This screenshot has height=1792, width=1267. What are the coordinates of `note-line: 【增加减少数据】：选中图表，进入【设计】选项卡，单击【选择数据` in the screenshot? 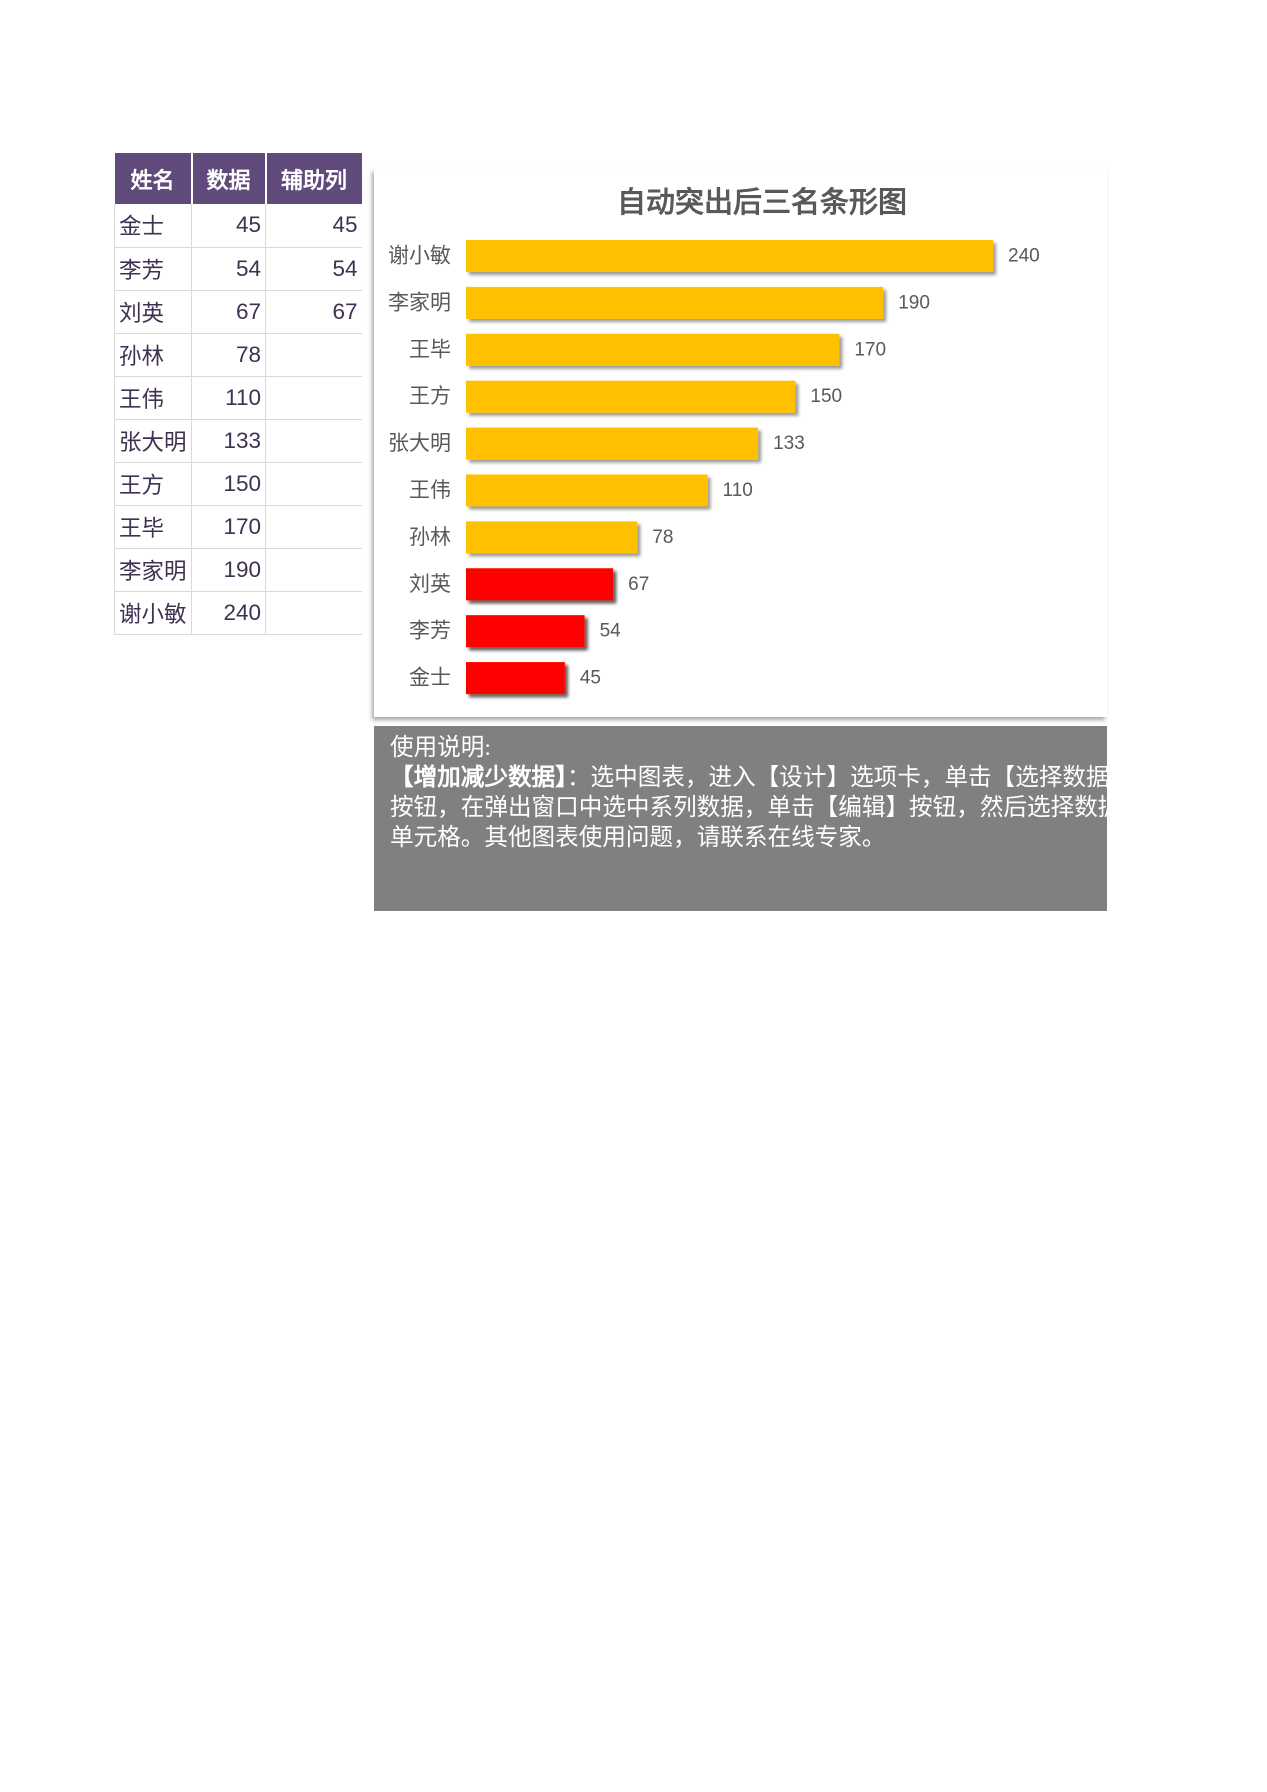 It's located at (748, 778).